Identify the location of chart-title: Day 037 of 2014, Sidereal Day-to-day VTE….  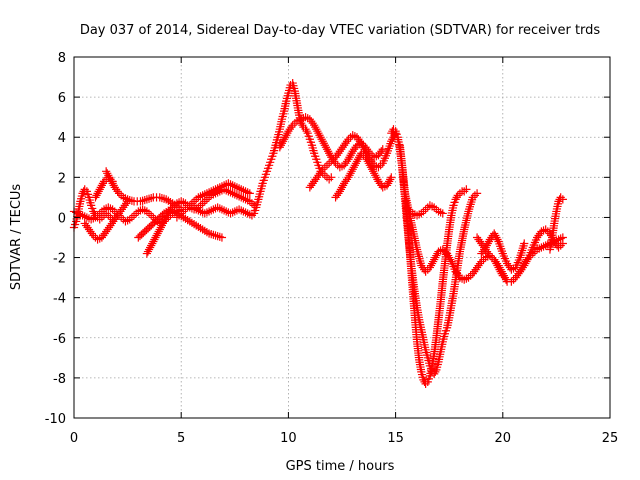
(340, 30).